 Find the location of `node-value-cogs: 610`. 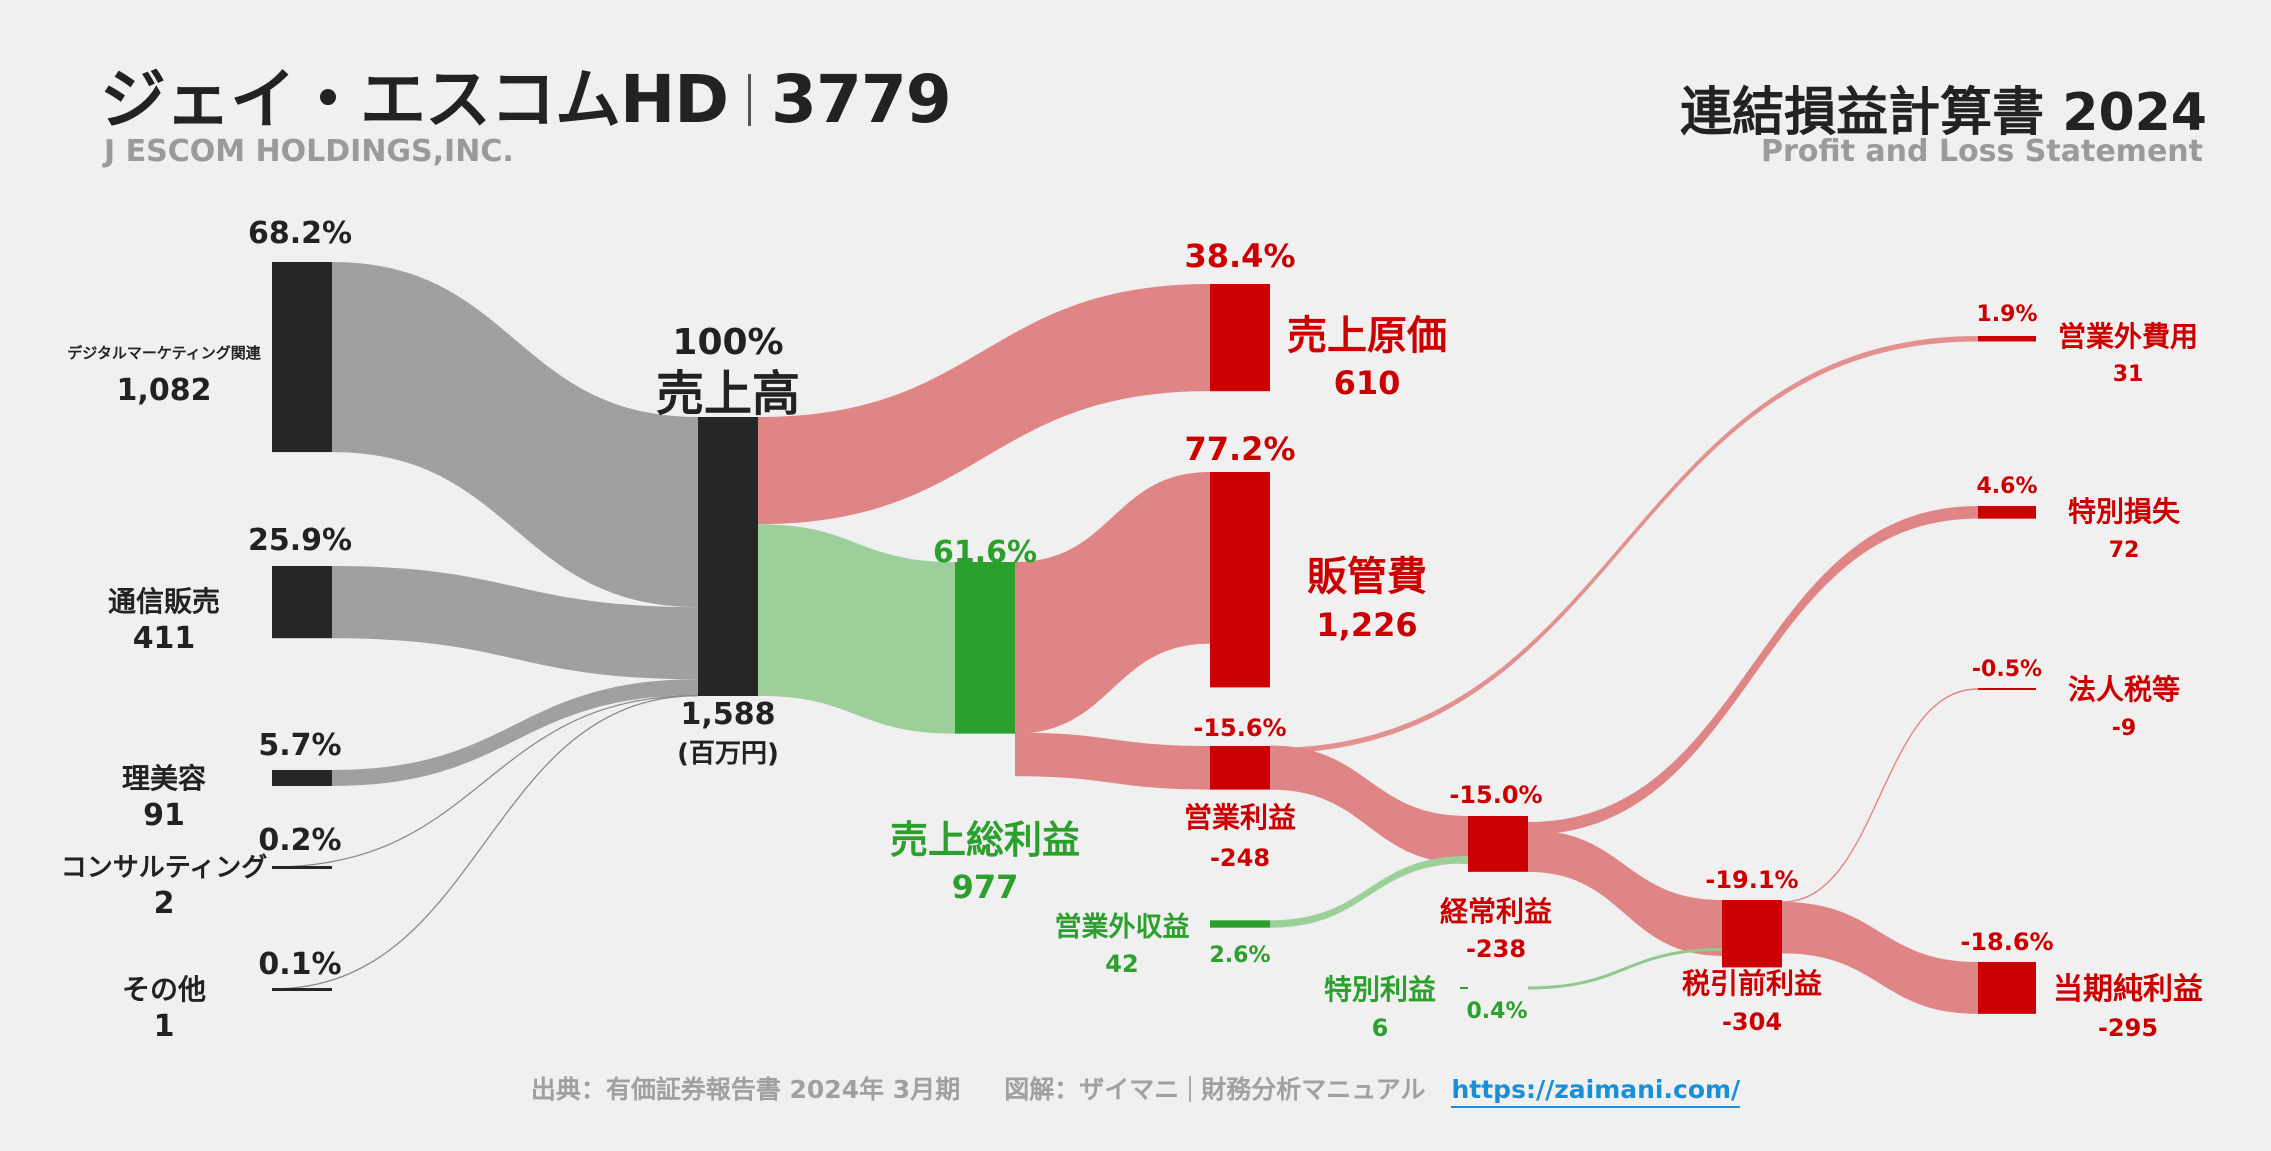

node-value-cogs: 610 is located at coordinates (1367, 383).